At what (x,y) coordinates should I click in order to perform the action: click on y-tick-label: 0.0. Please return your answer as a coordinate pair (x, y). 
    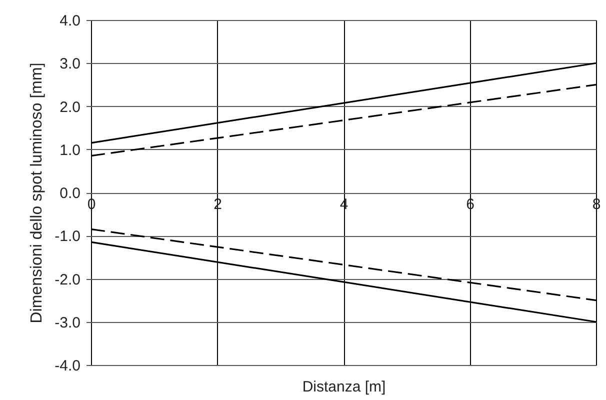
    Looking at the image, I should click on (70, 193).